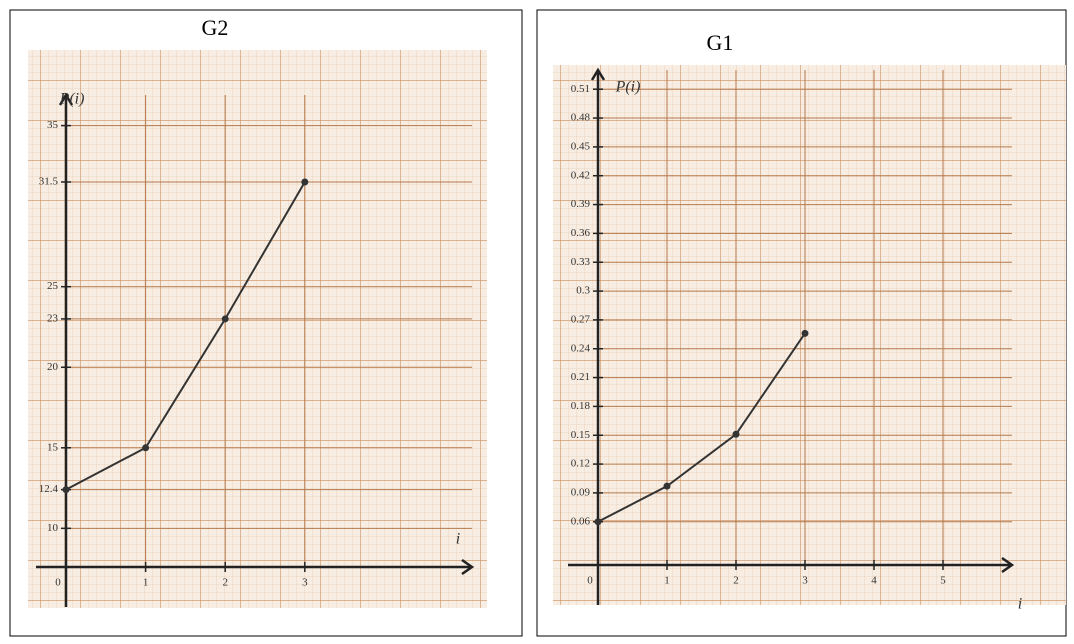  I want to click on y-tick-label: 0.24, so click(581, 348).